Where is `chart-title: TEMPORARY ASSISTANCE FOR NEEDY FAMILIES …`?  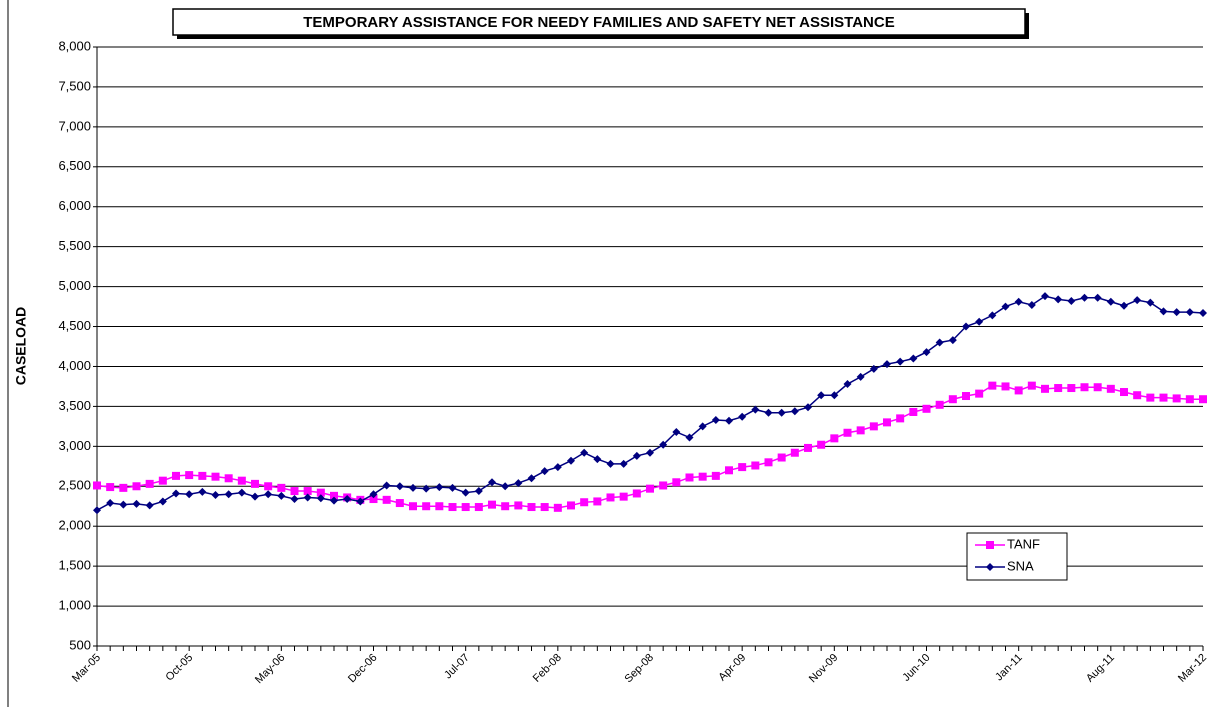 chart-title: TEMPORARY ASSISTANCE FOR NEEDY FAMILIES … is located at coordinates (598, 22).